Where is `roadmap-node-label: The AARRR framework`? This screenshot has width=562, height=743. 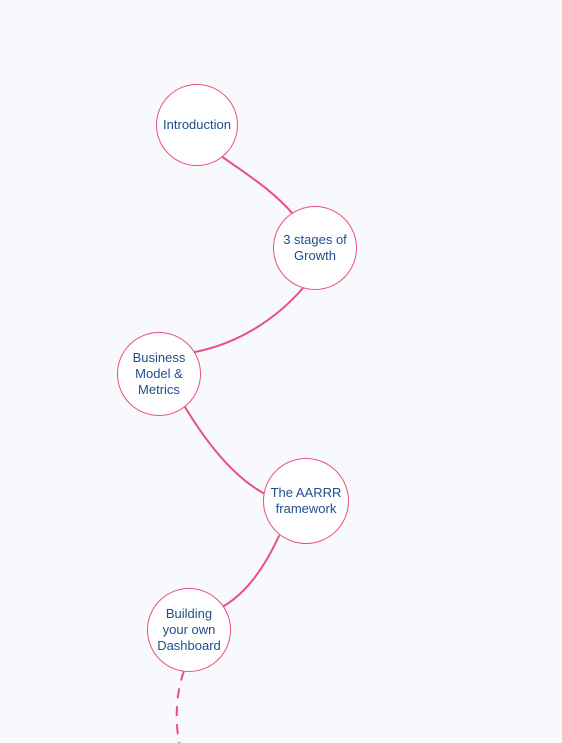 roadmap-node-label: The AARRR framework is located at coordinates (306, 500).